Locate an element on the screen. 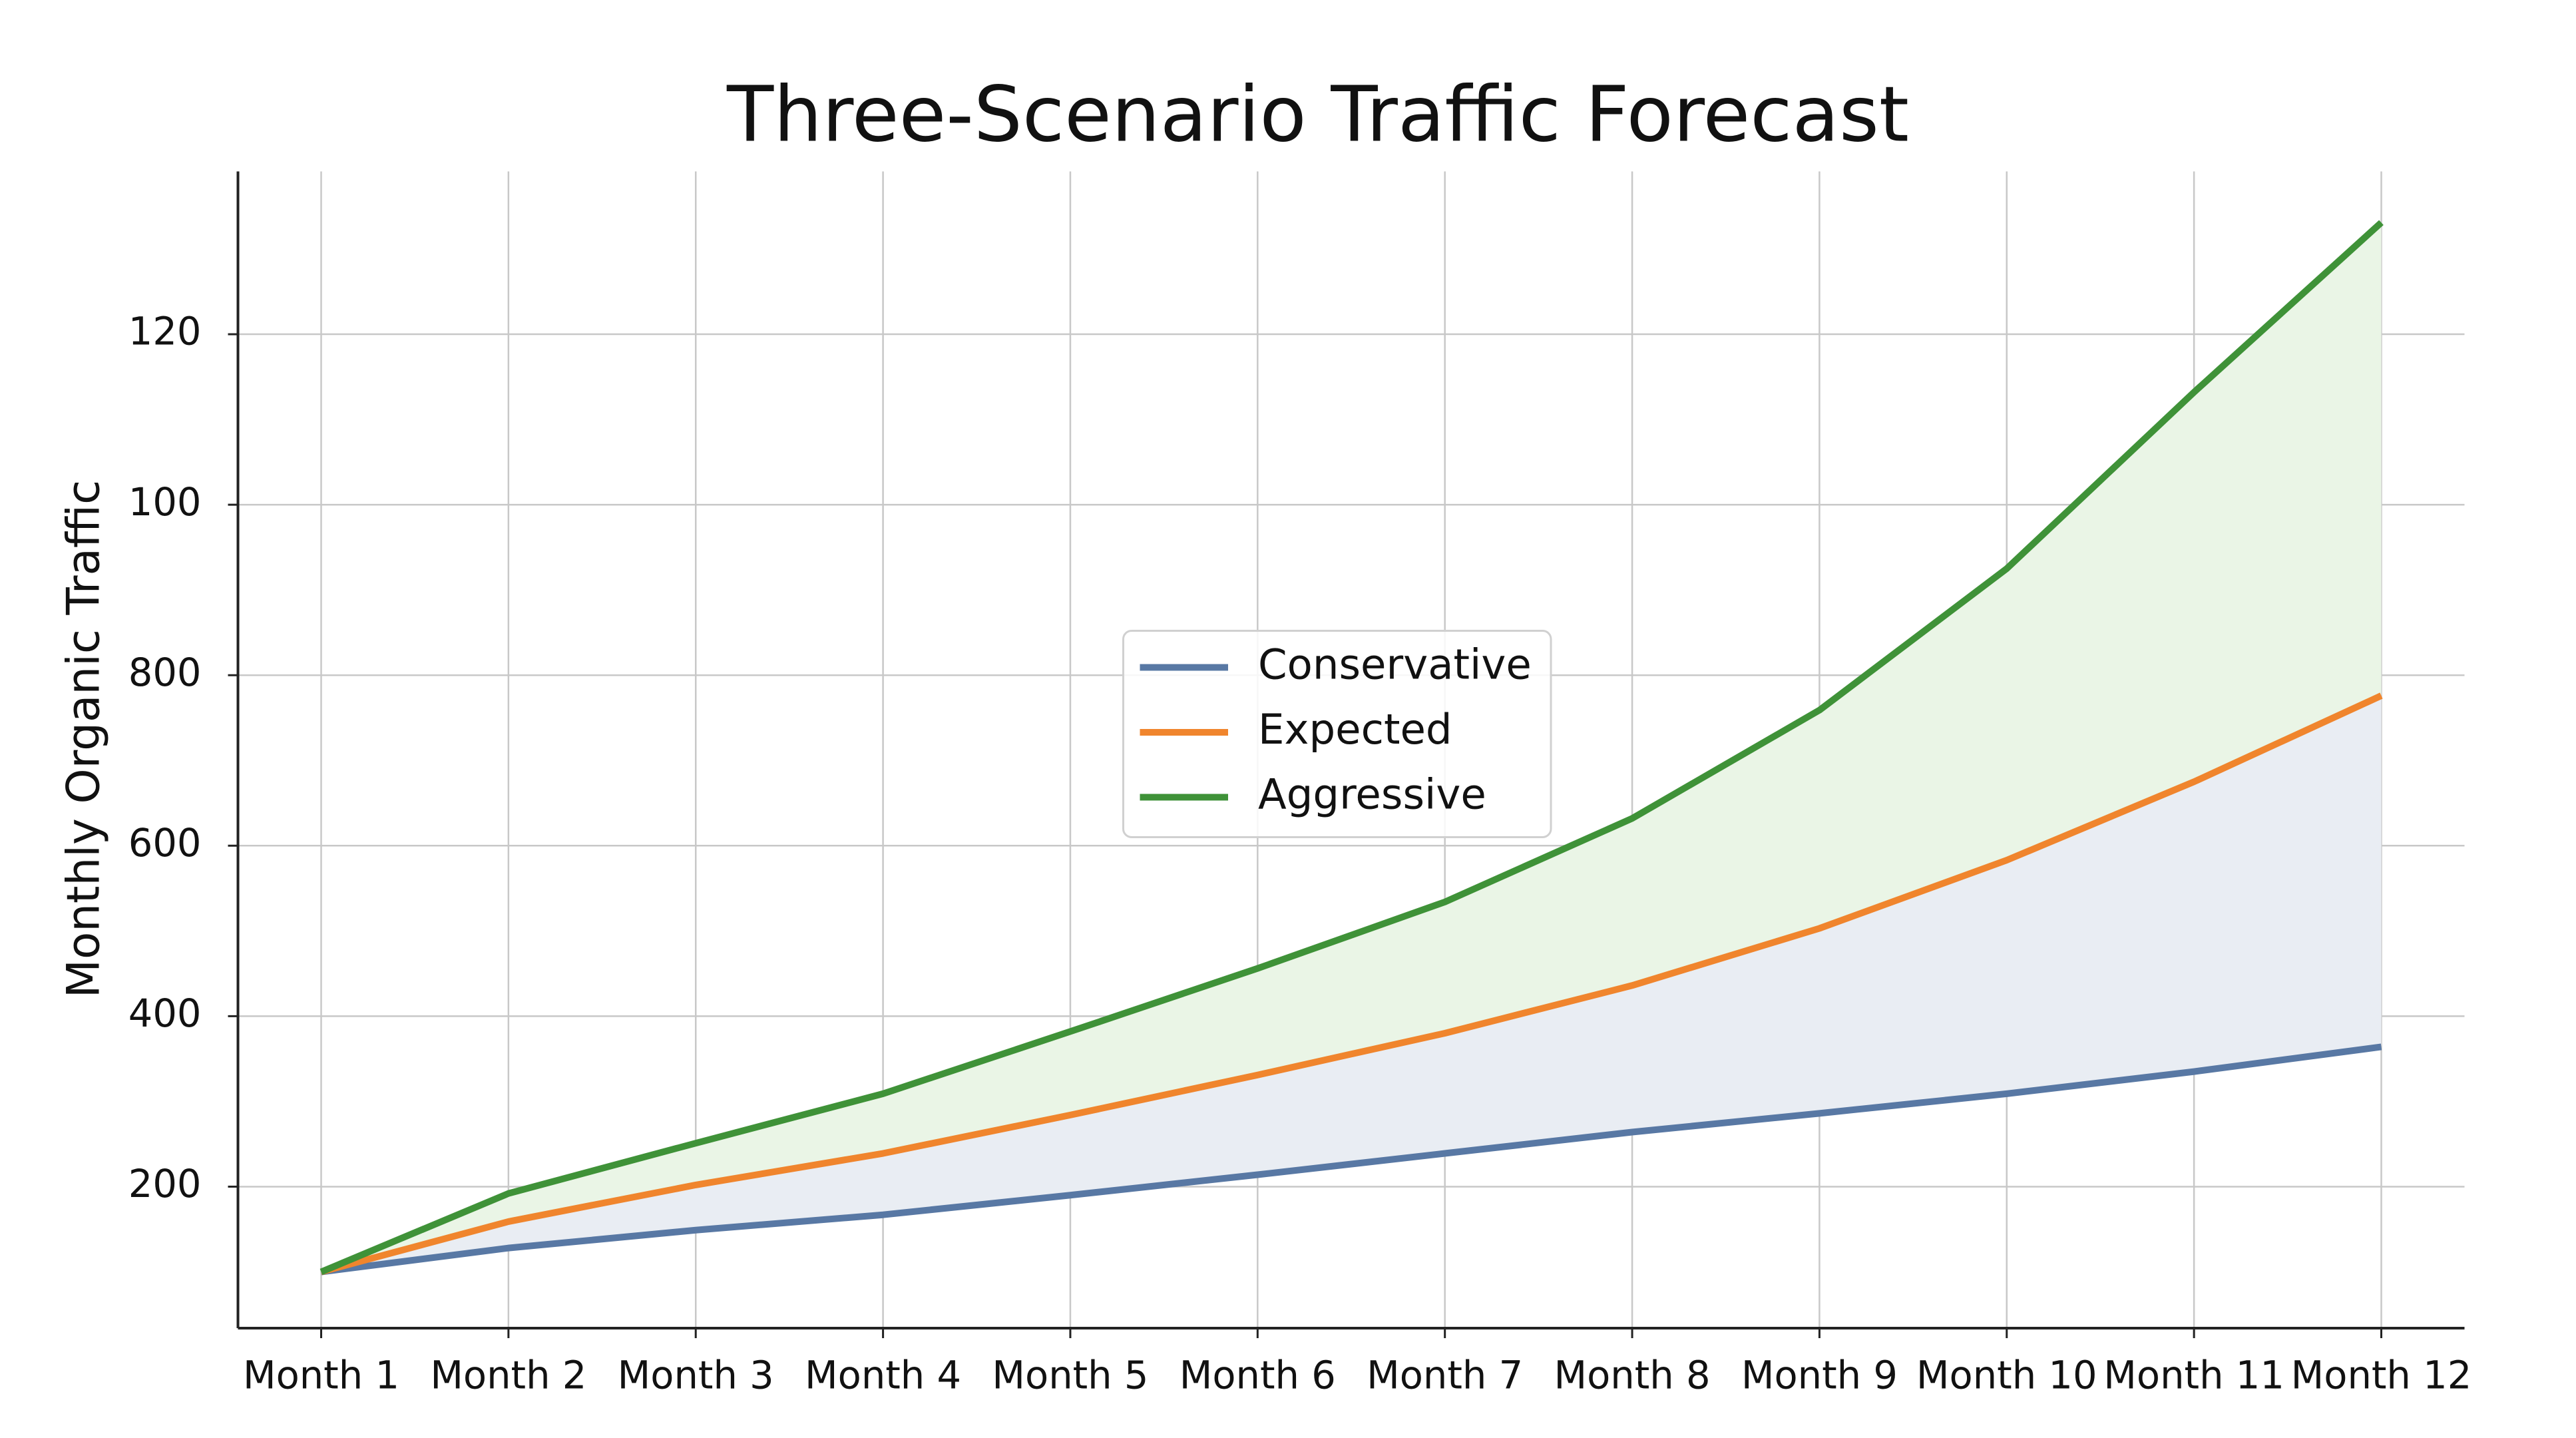 This screenshot has width=2576, height=1438. x-tick-label: Month 1 is located at coordinates (321, 1375).